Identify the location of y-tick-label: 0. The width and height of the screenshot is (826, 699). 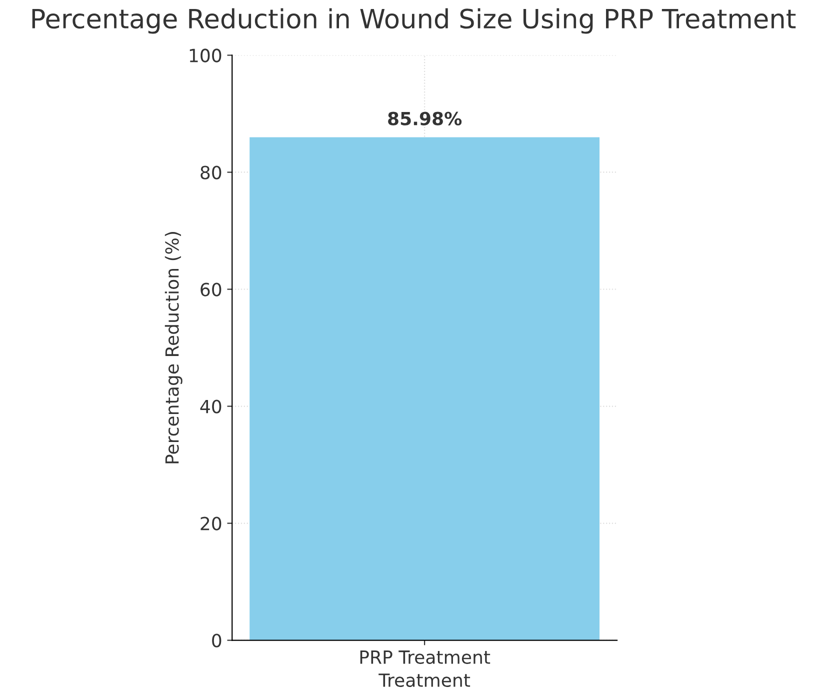
(217, 641).